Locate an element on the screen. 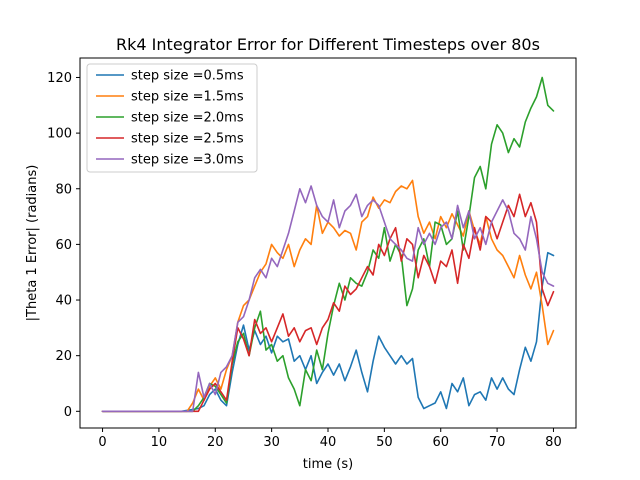 This screenshot has width=640, height=480. y-axis: 0 20 40 60 80 100 120 is located at coordinates (63, 245).